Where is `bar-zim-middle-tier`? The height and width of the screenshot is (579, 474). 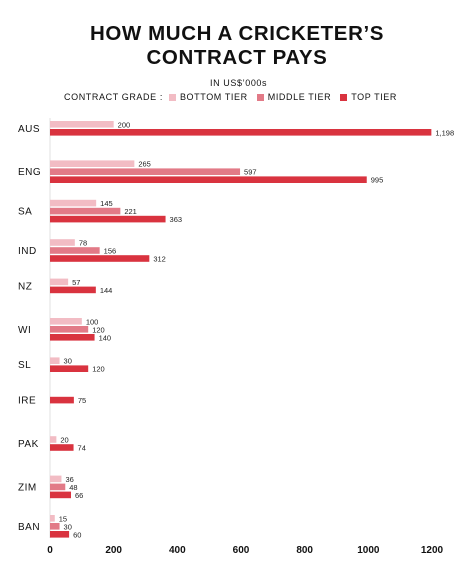 bar-zim-middle-tier is located at coordinates (58, 487).